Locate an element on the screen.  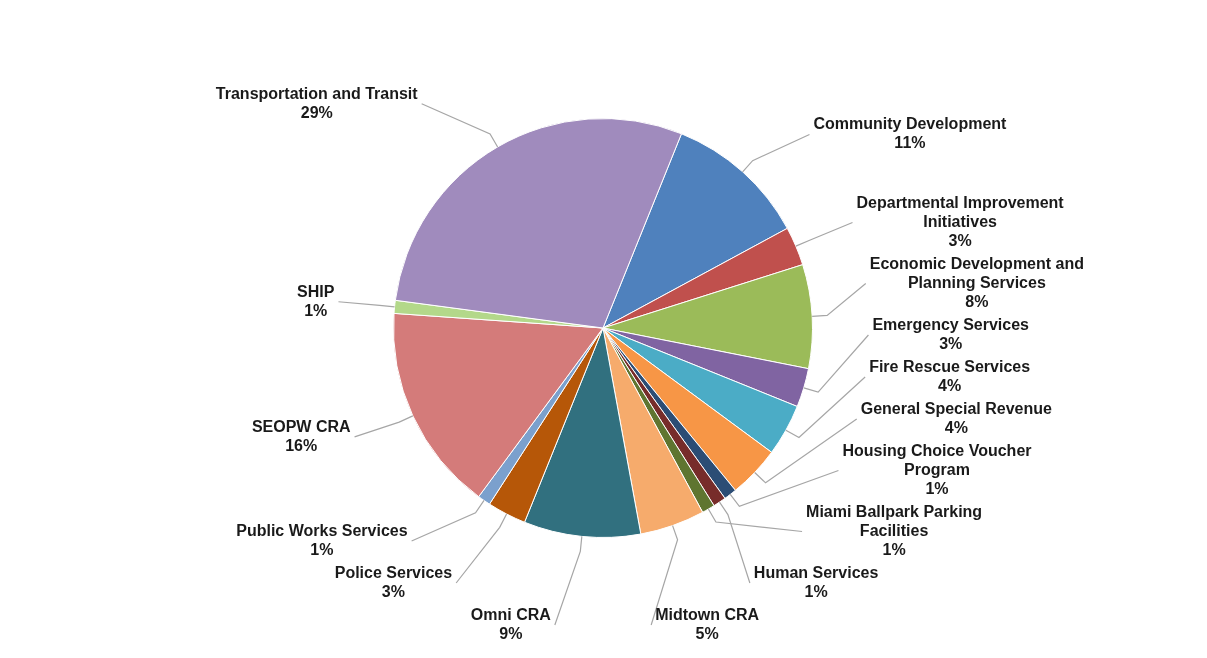
slice-label: Emergency Services is located at coordinates (951, 324).